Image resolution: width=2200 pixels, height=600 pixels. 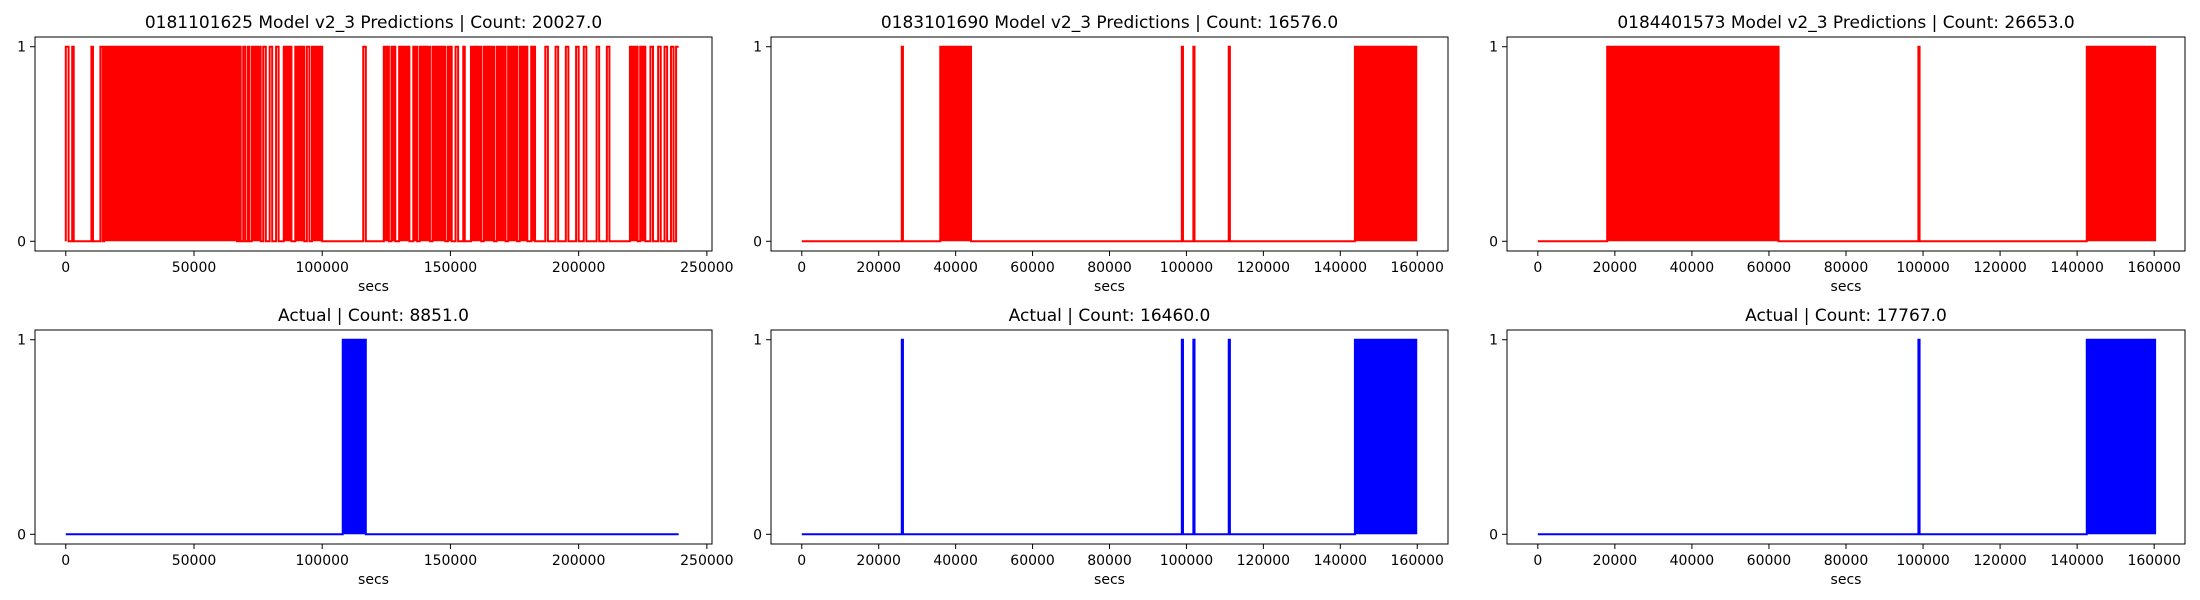 What do you see at coordinates (194, 268) in the screenshot?
I see `x-tick-label: 50000` at bounding box center [194, 268].